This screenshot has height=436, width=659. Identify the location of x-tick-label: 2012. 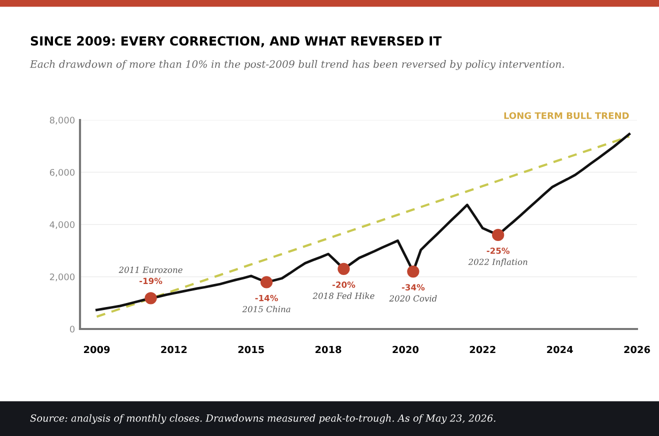
(174, 350).